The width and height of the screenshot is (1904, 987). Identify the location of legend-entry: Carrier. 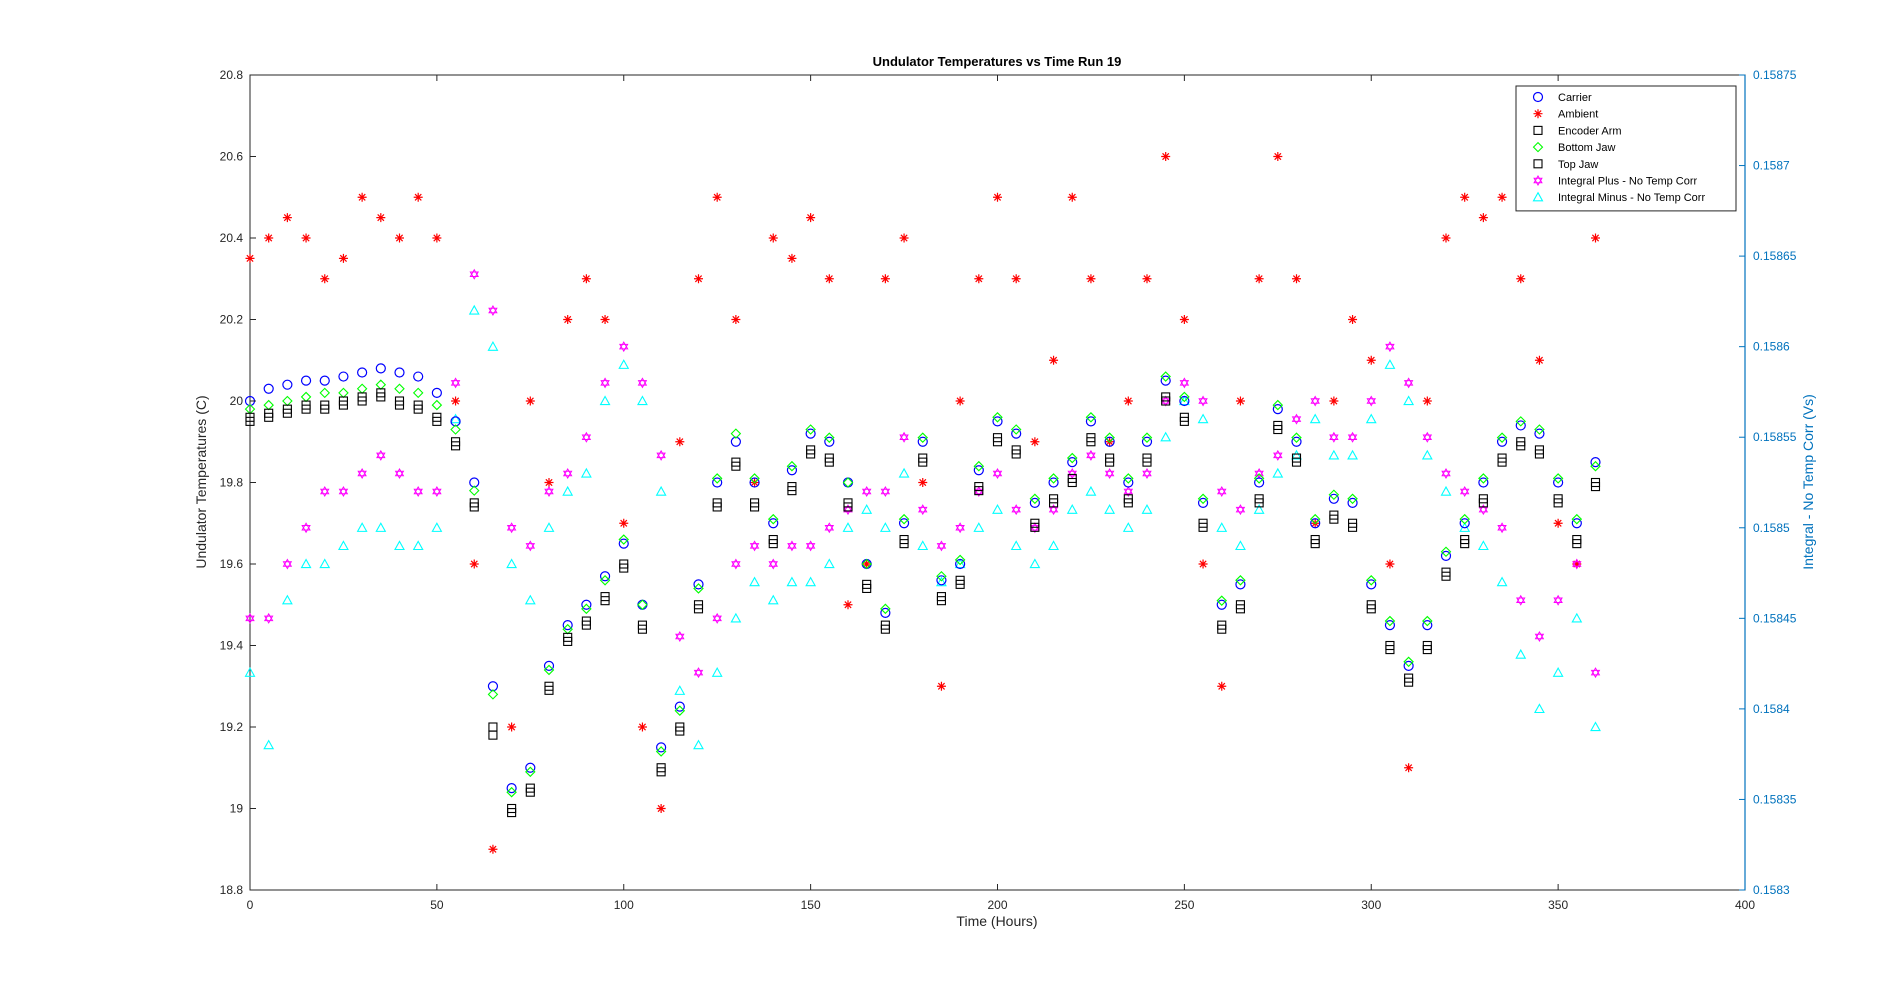
(1575, 98).